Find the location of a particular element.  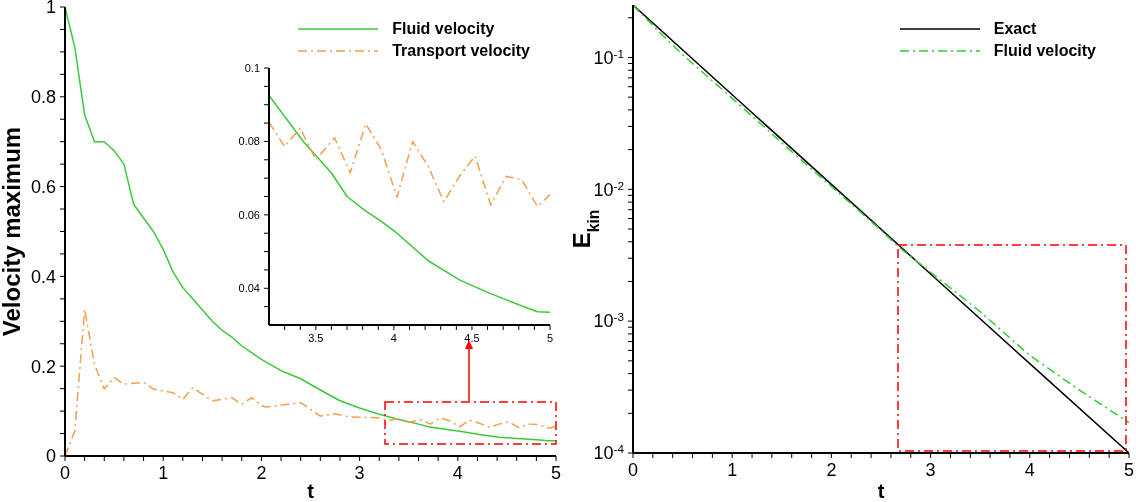

legend-label: Transport velocity is located at coordinates (461, 51).